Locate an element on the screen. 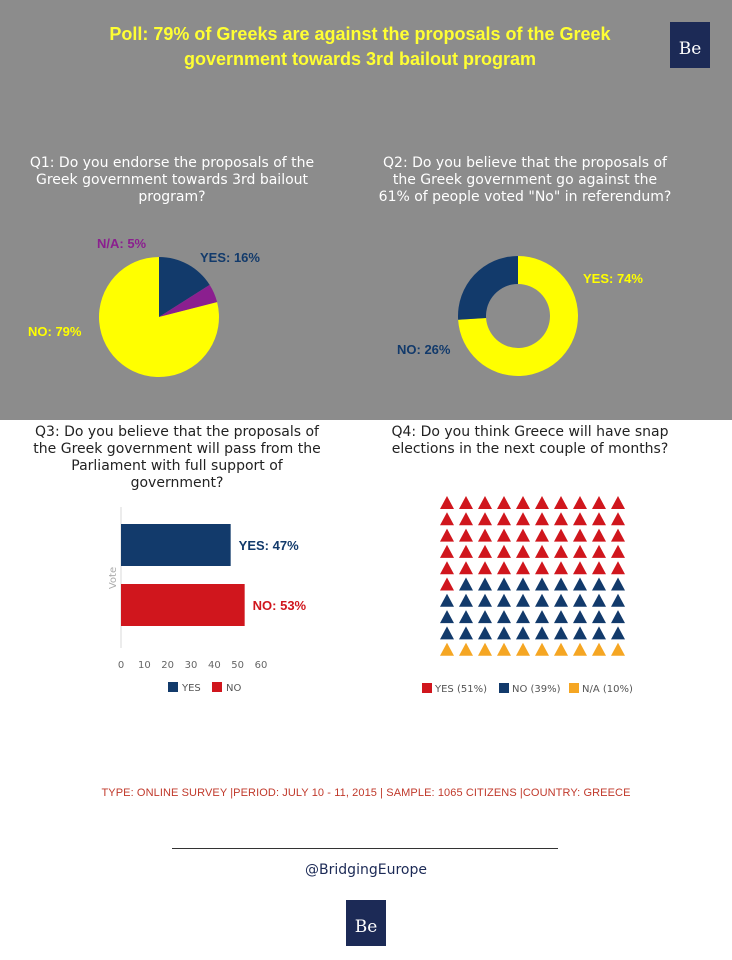 Image resolution: width=732 pixels, height=960 pixels. brand-logo: Be is located at coordinates (690, 45).